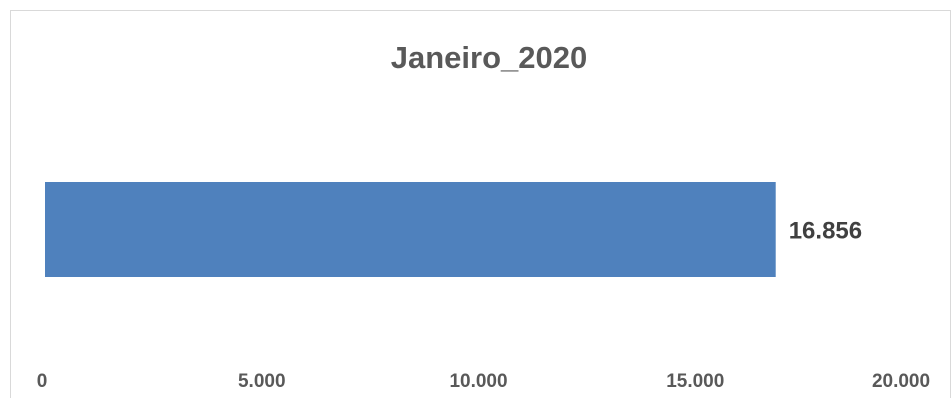 Image resolution: width=952 pixels, height=398 pixels. I want to click on x-tick-label: 10.000, so click(478, 381).